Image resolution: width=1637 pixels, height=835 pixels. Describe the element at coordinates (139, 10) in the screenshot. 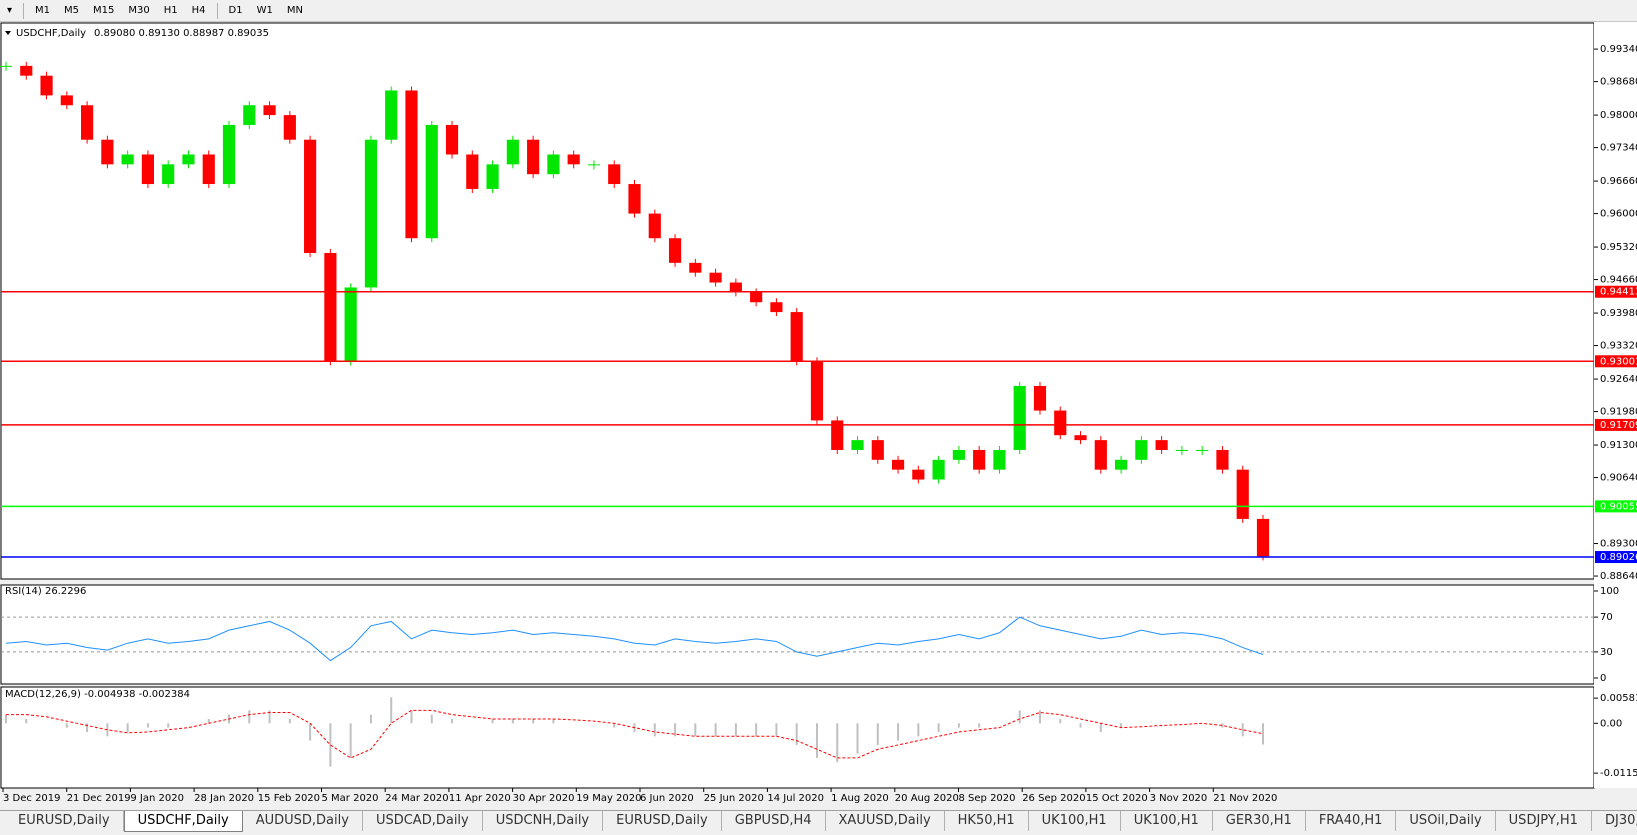

I see `timeframe-button: M30` at that location.